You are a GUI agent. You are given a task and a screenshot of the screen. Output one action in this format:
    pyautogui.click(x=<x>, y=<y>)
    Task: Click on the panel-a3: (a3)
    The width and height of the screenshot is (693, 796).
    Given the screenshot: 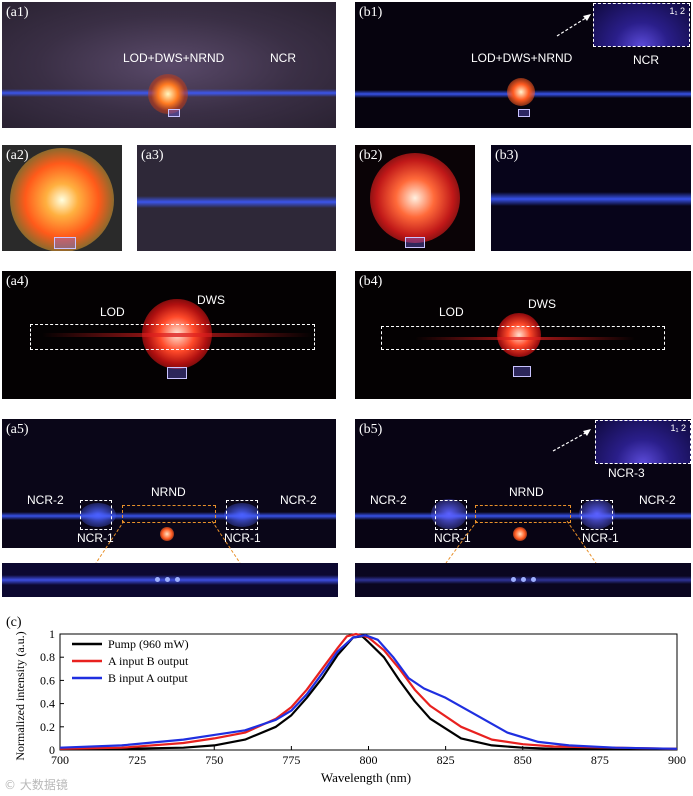 What is the action you would take?
    pyautogui.click(x=236, y=198)
    